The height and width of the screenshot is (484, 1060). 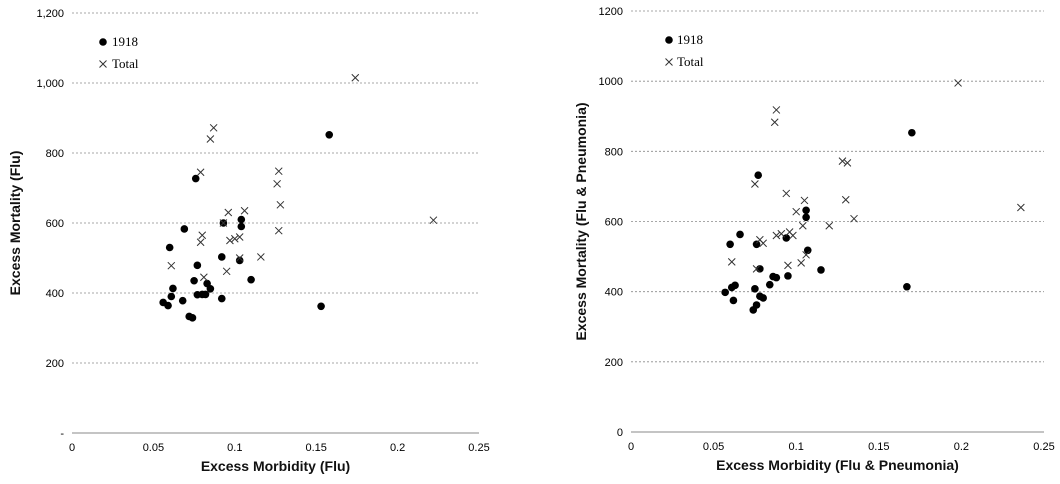 I want to click on legend-marker-total, so click(x=103, y=64).